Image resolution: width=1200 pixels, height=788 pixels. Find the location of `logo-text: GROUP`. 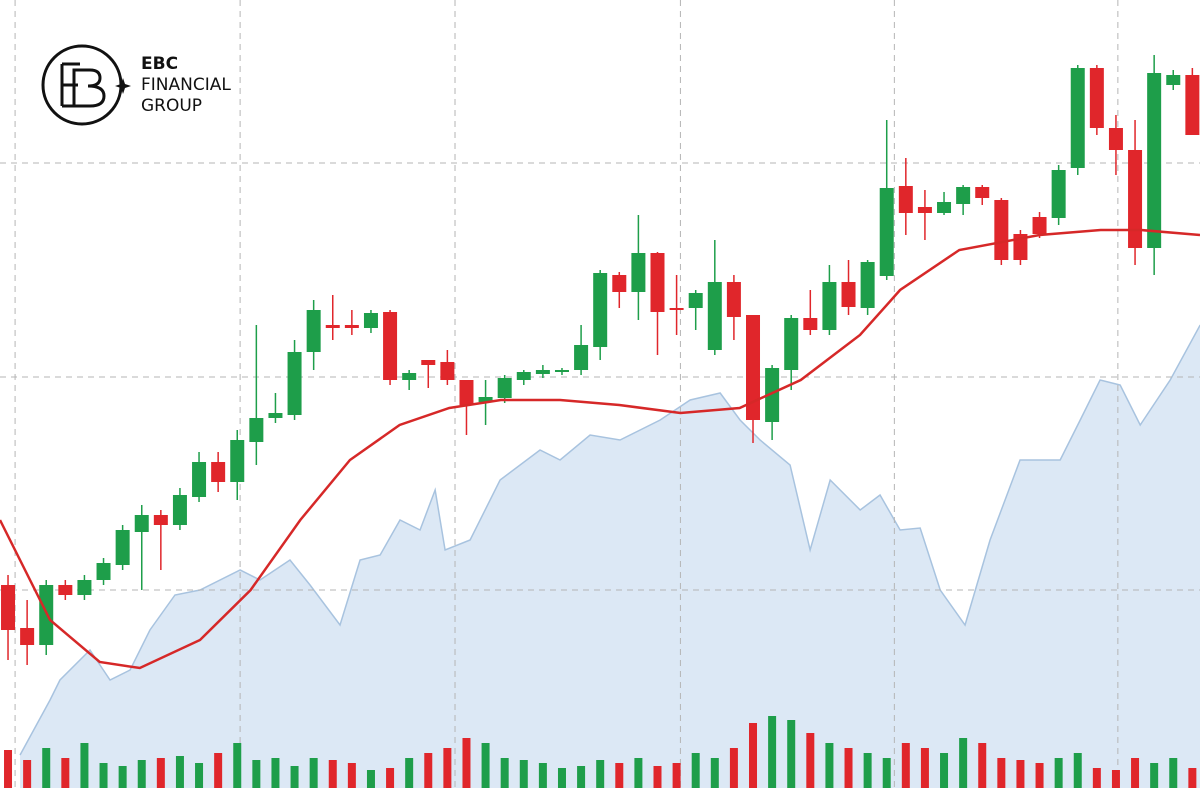

logo-text: GROUP is located at coordinates (171, 106).